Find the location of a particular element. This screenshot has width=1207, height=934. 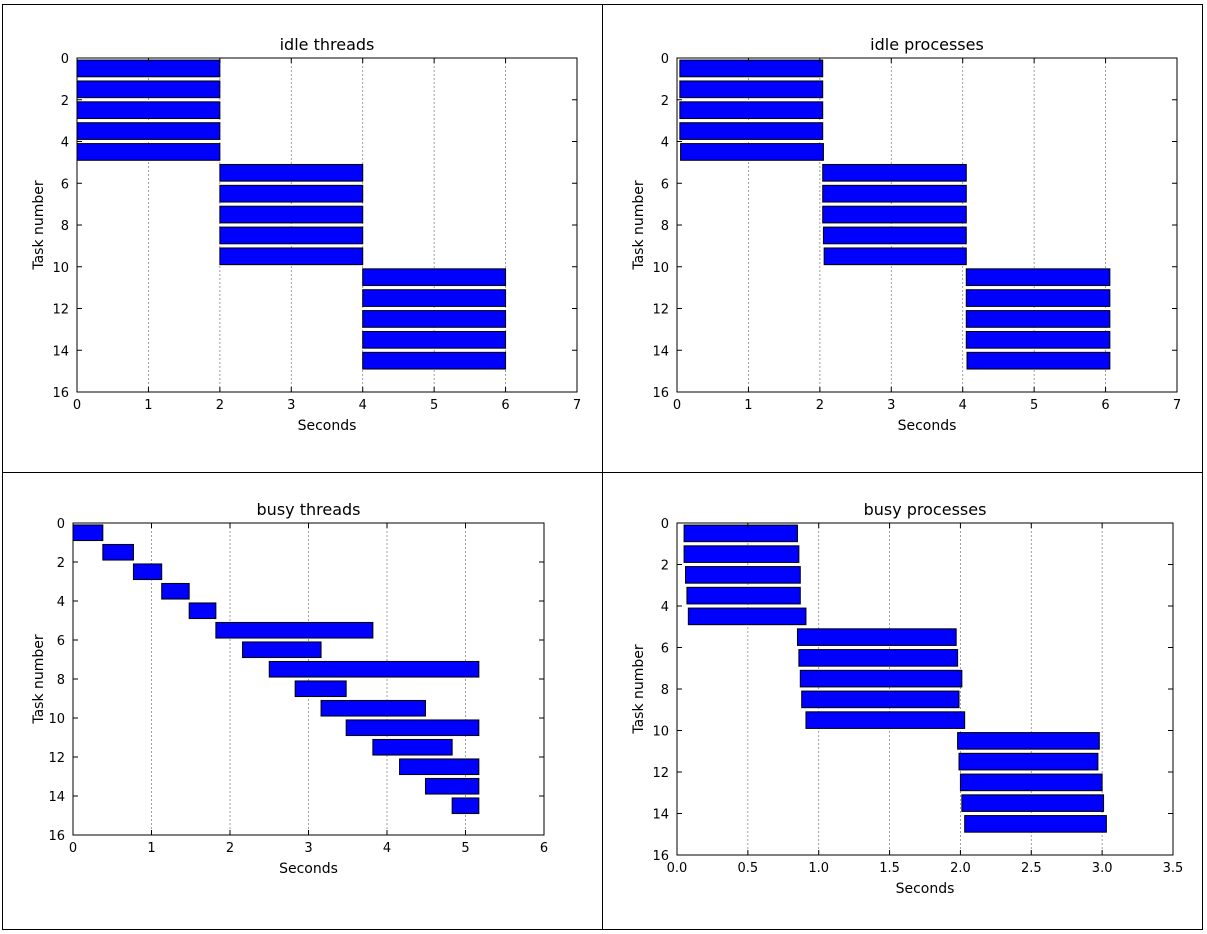

chart-title: idle threads is located at coordinates (327, 44).